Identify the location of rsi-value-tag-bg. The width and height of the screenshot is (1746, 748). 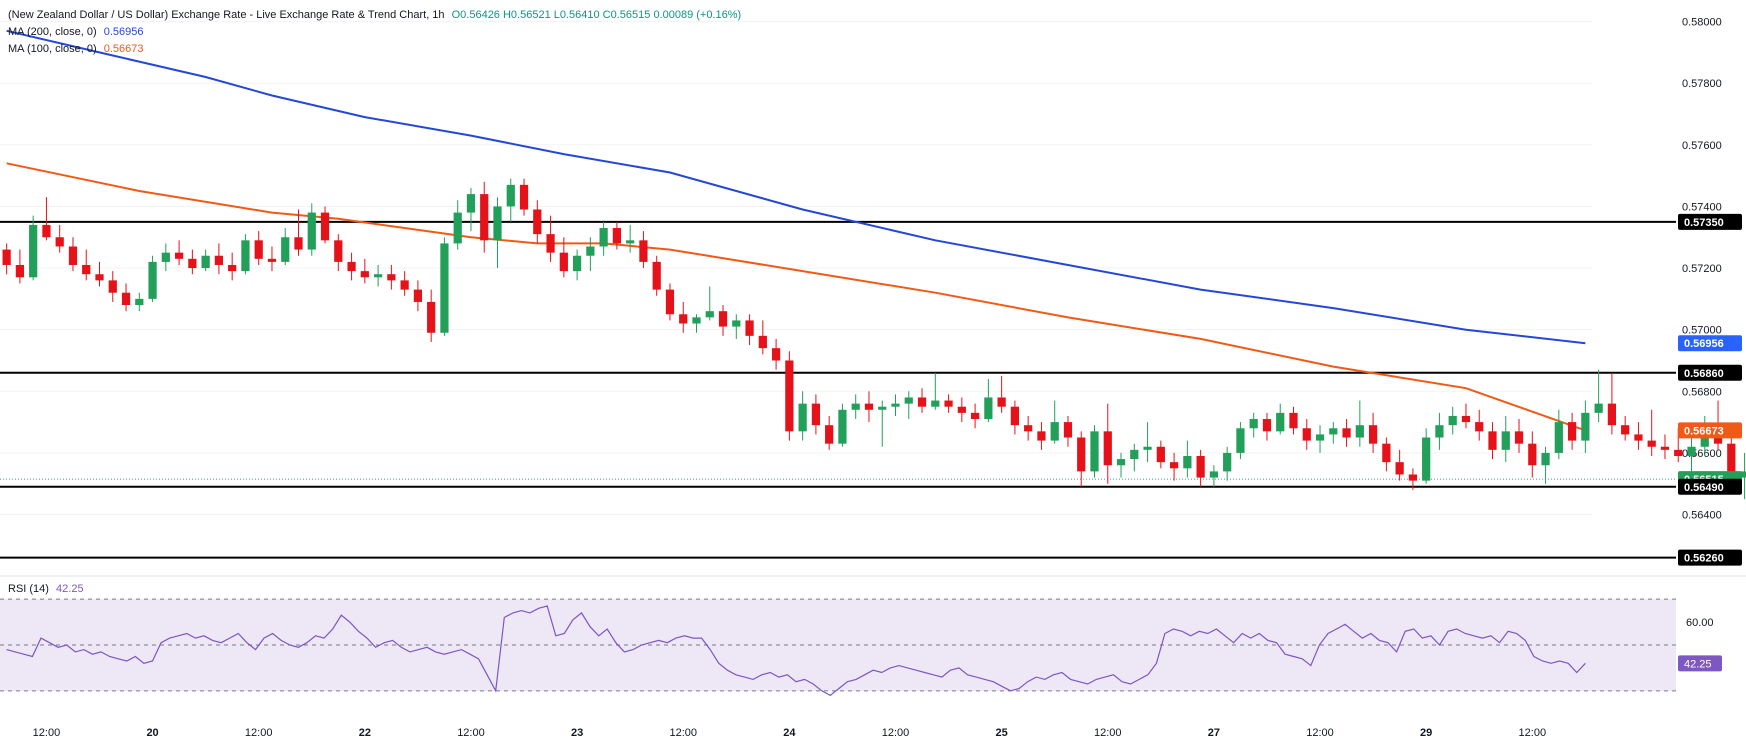
(1700, 663).